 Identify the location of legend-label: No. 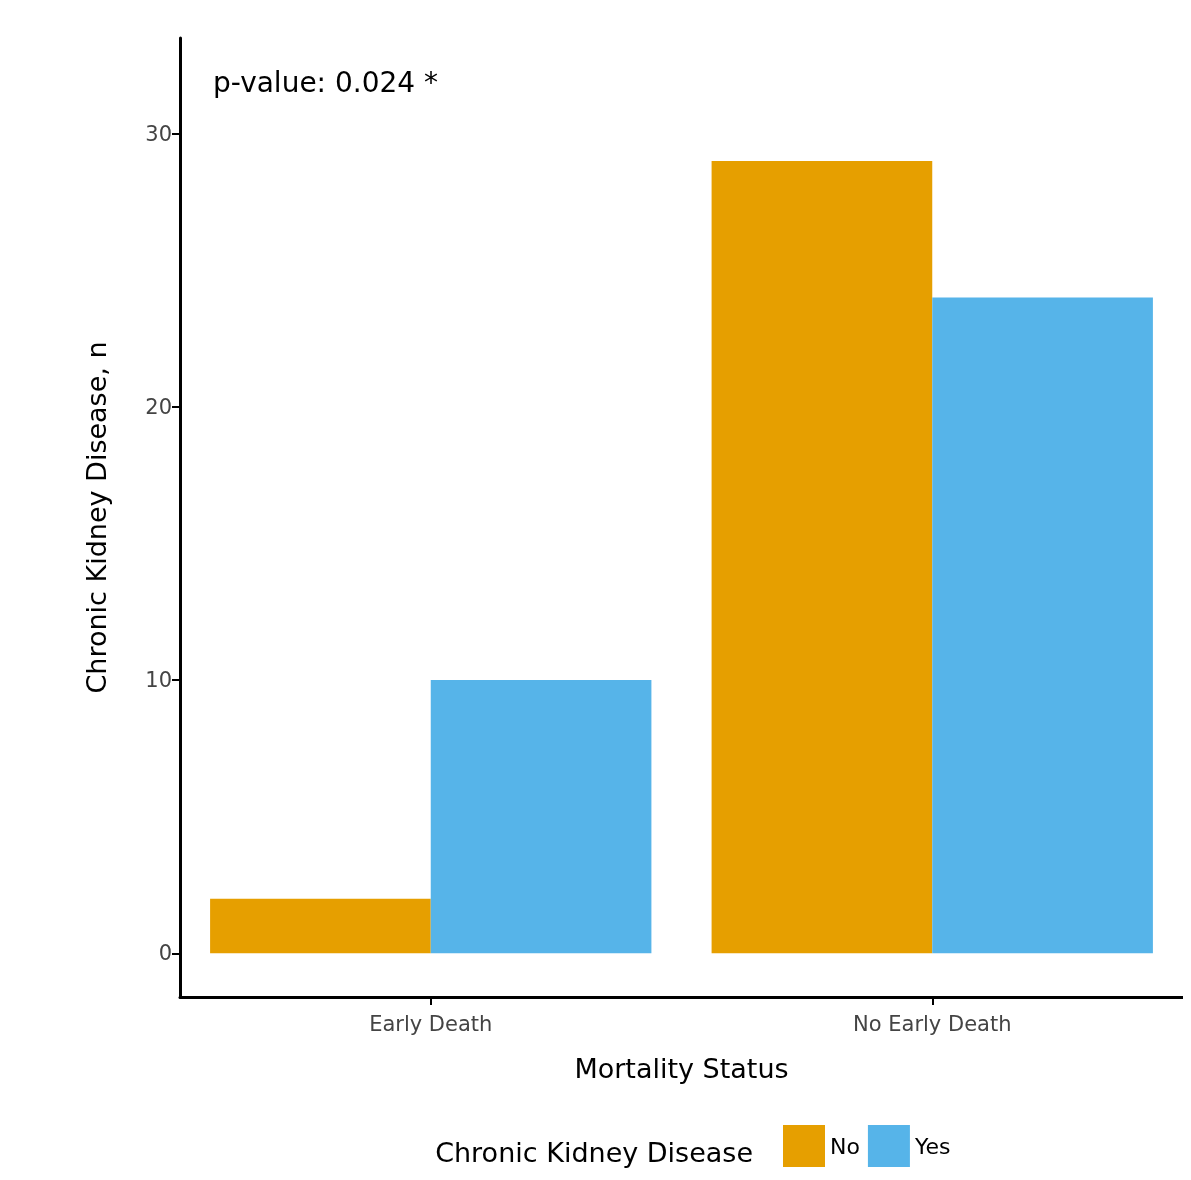
(845, 1146).